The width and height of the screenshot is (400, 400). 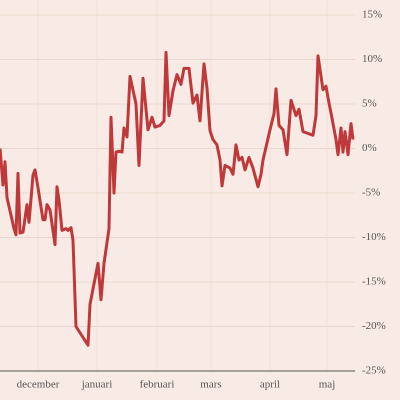 I want to click on y-tick-label: -5%, so click(x=371, y=193).